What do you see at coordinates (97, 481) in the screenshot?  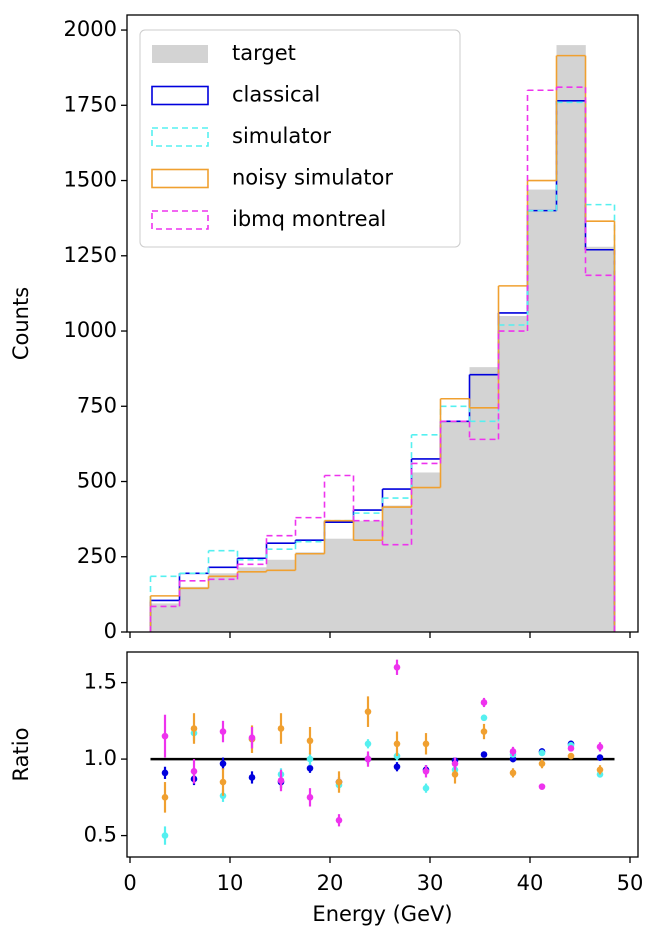 I see `y-tick-label: 500` at bounding box center [97, 481].